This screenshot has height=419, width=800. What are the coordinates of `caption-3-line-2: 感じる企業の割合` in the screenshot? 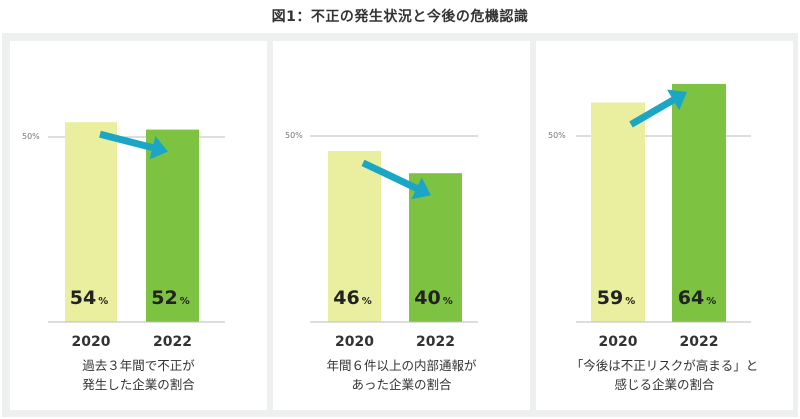 It's located at (664, 384).